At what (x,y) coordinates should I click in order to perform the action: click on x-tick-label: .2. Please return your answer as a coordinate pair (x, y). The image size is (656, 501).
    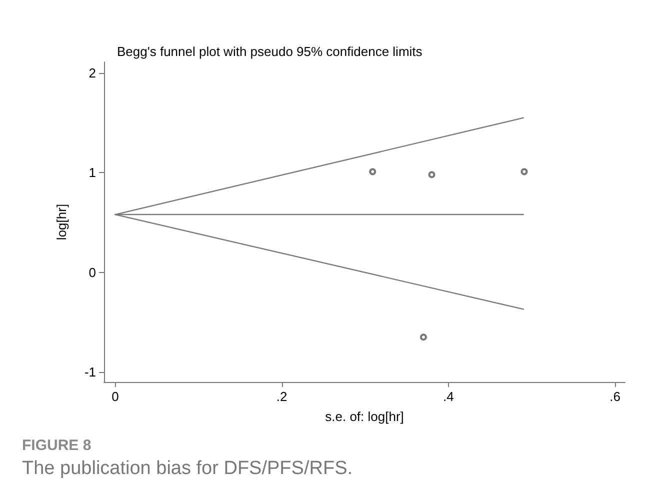
    Looking at the image, I should click on (282, 396).